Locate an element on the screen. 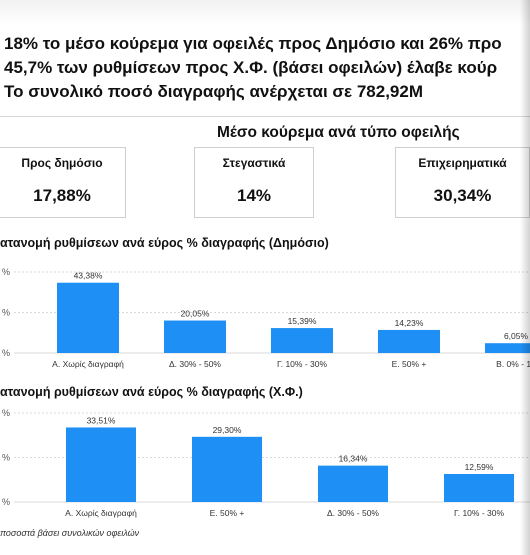  kpi-label: Στεγαστικά is located at coordinates (254, 163).